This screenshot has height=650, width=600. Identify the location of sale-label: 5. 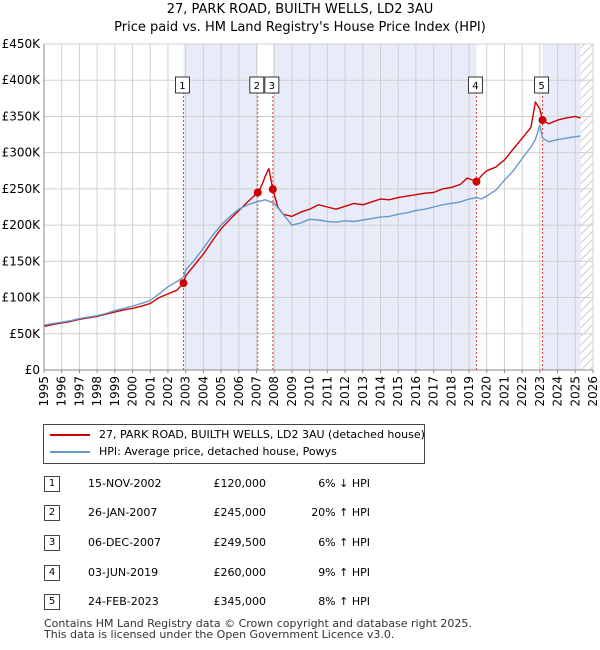
(541, 86).